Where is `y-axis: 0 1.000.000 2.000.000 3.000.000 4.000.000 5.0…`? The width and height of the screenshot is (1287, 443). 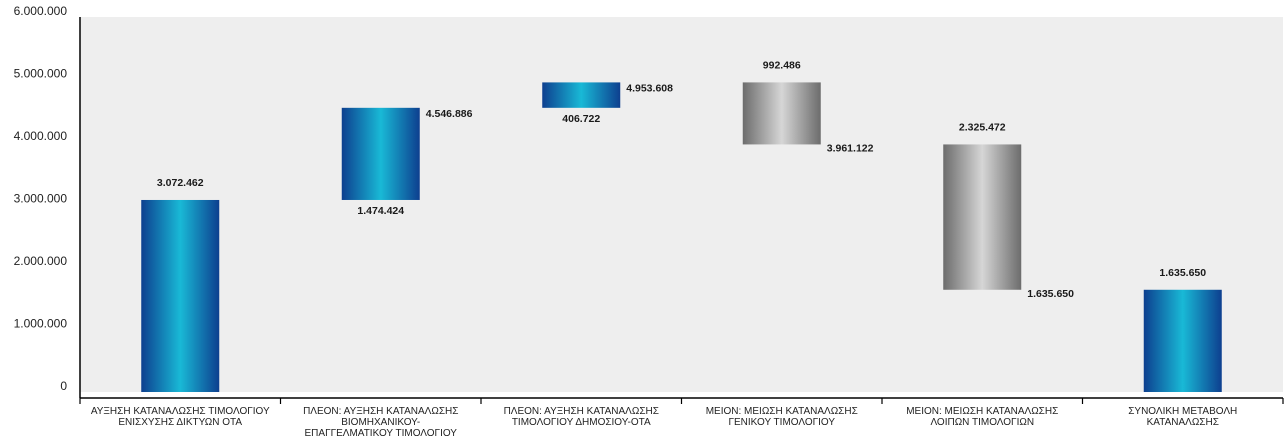 y-axis: 0 1.000.000 2.000.000 3.000.000 4.000.000 5.0… is located at coordinates (47, 201).